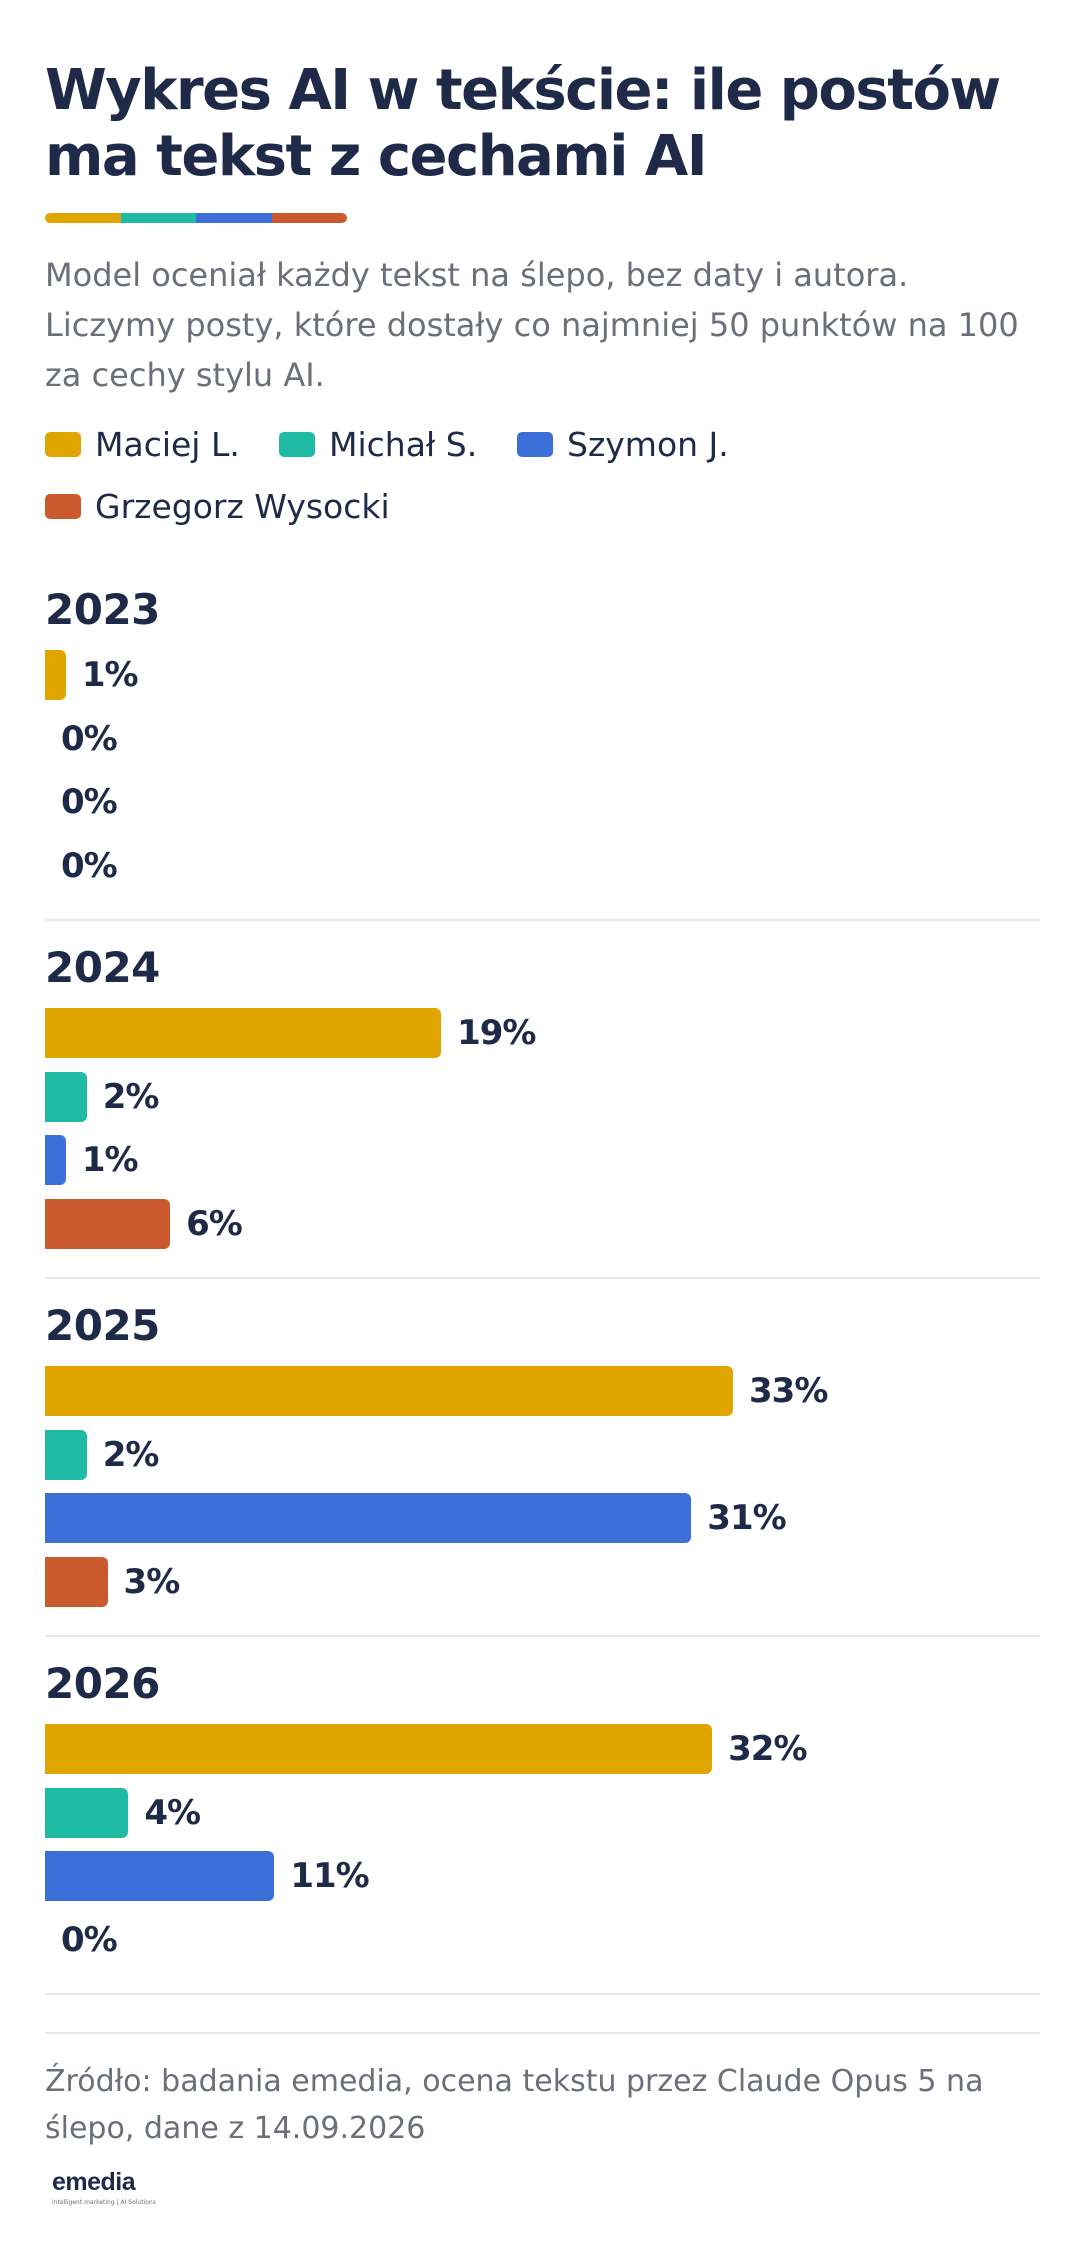 The image size is (1080, 2259). I want to click on year-label-2025: 2025, so click(102, 1325).